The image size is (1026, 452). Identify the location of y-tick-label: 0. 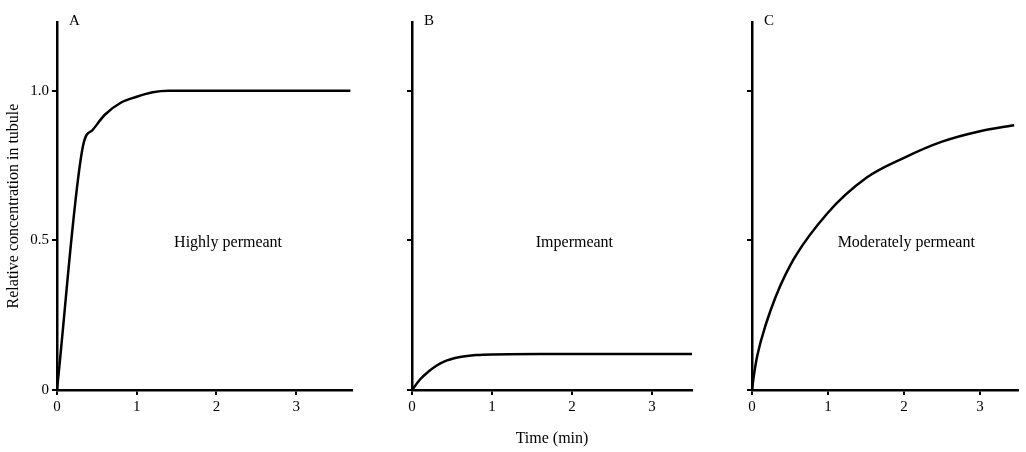
(45, 388).